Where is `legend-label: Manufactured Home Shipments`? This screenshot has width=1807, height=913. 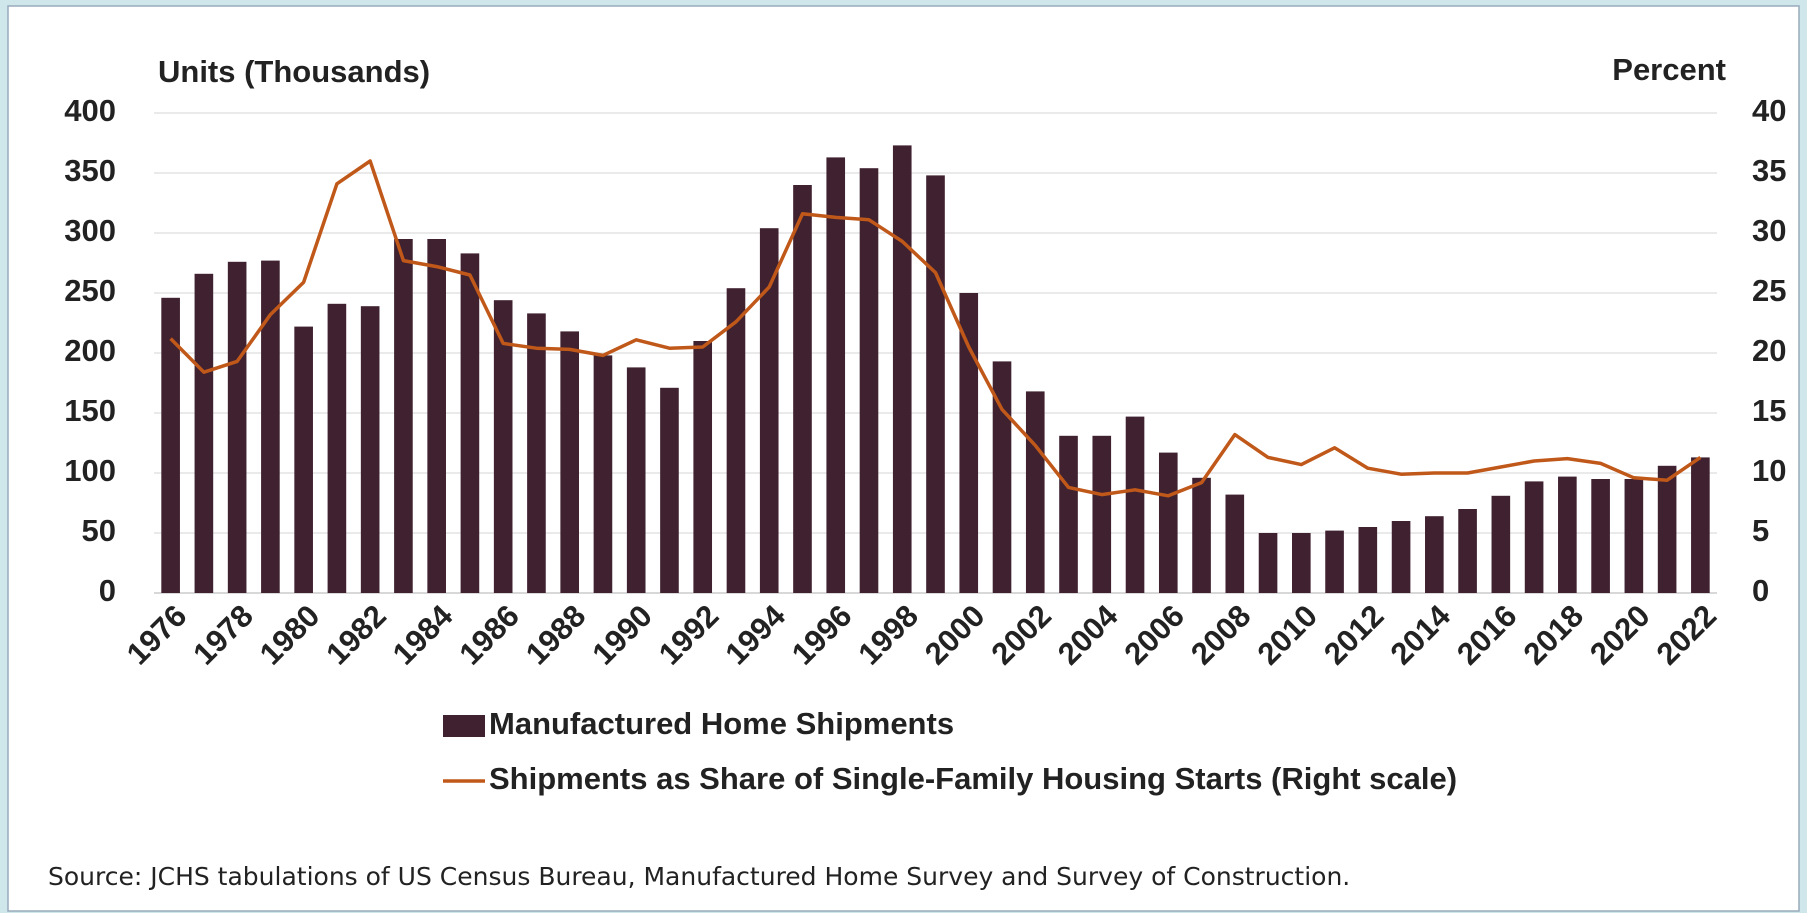 legend-label: Manufactured Home Shipments is located at coordinates (721, 723).